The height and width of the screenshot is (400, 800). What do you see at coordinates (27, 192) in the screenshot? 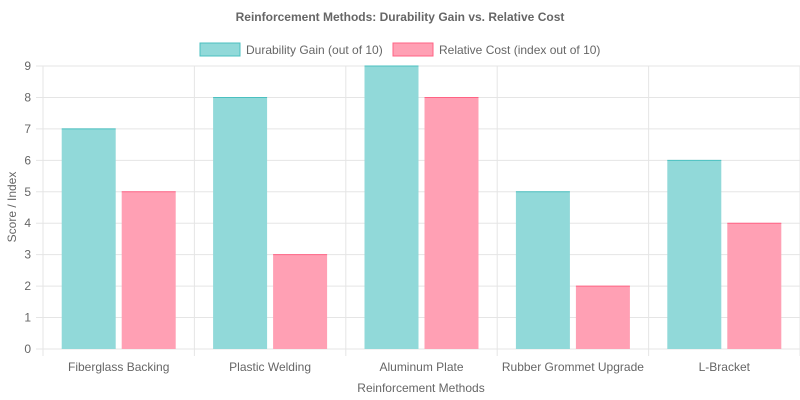
I see `y-tick-label: 5` at bounding box center [27, 192].